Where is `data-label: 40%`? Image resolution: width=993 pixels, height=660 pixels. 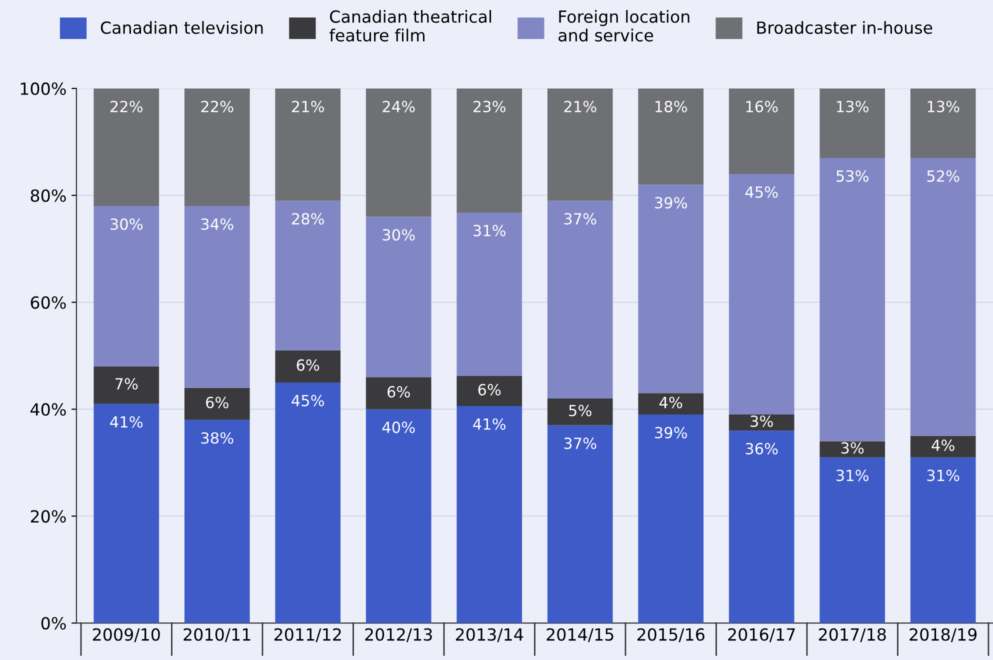
data-label: 40% is located at coordinates (398, 428).